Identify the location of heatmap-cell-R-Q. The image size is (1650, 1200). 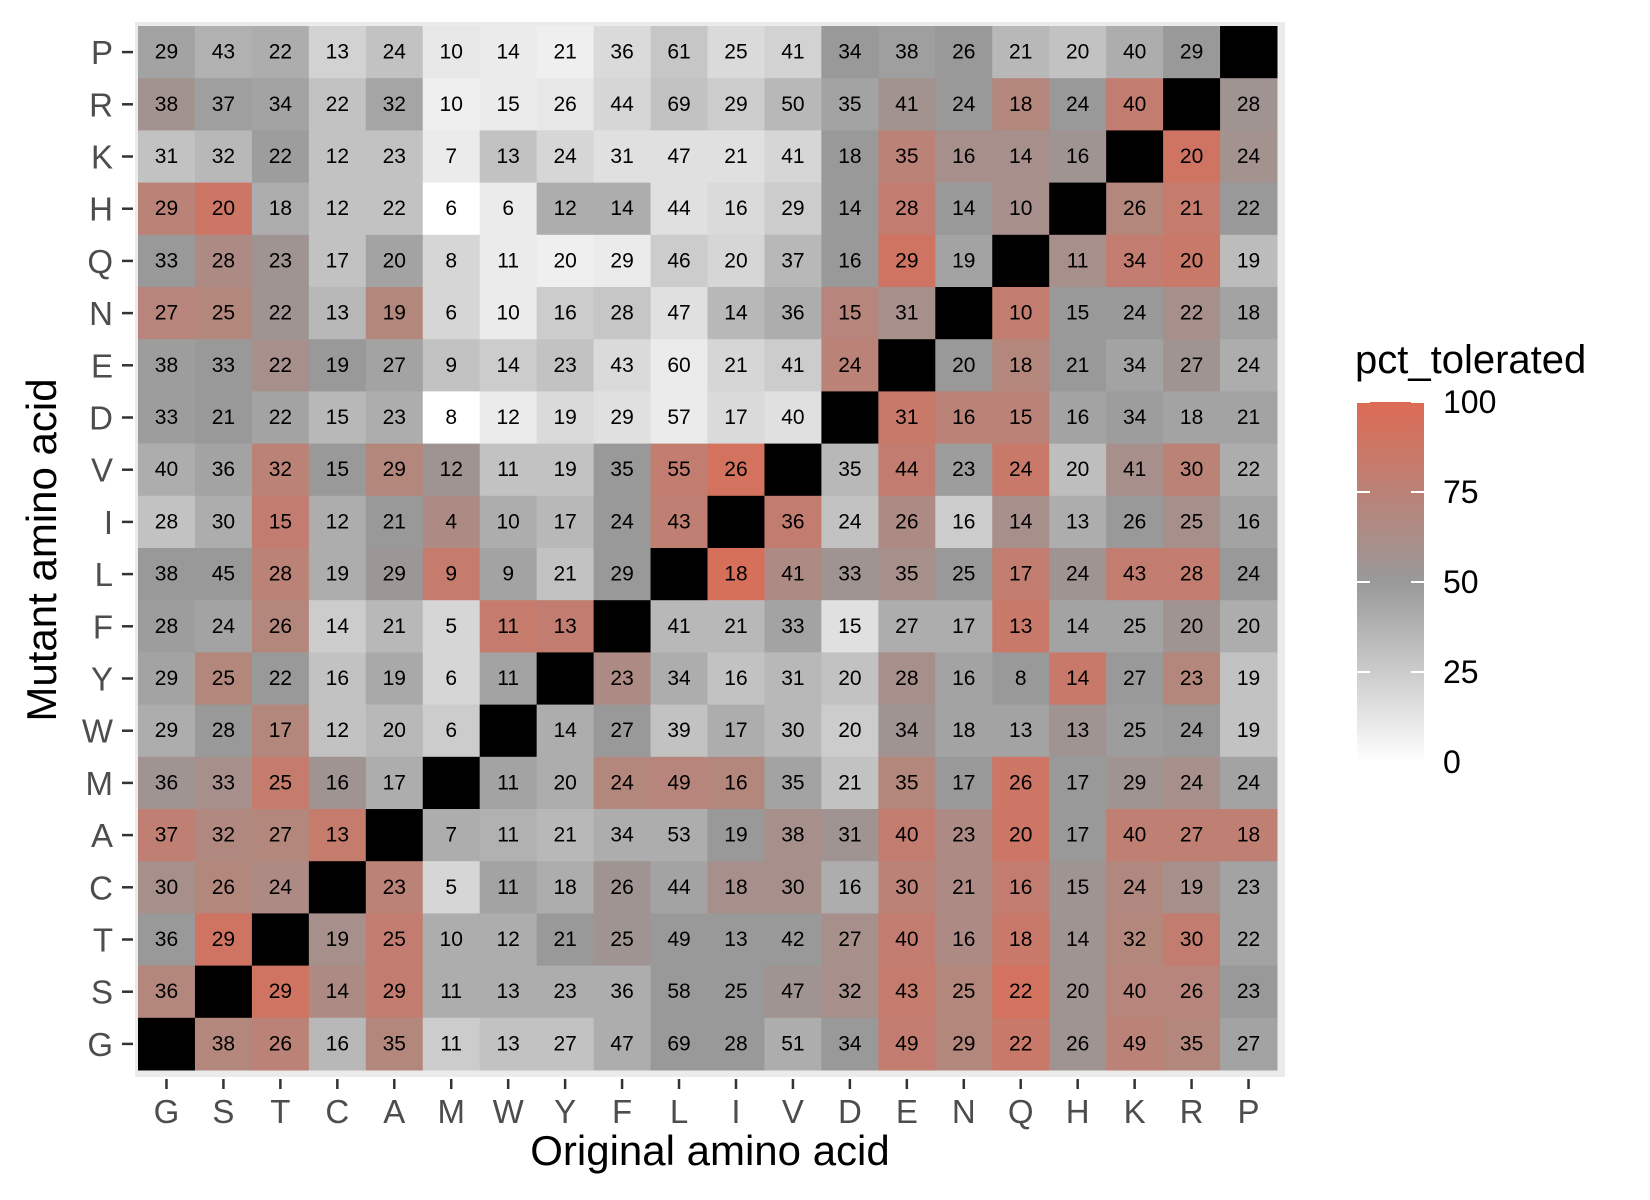
(1192, 261).